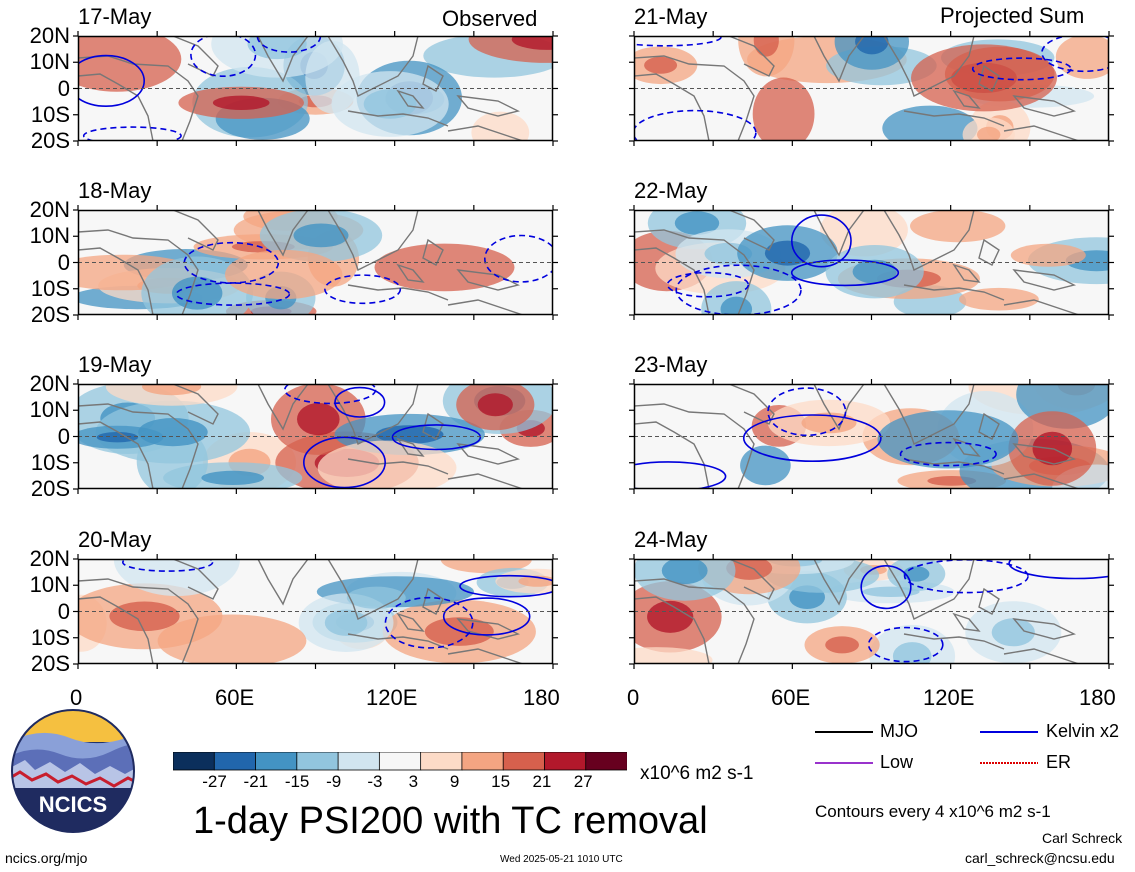 Image resolution: width=1135 pixels, height=872 pixels. I want to click on panel-date-label: 22-May, so click(671, 190).